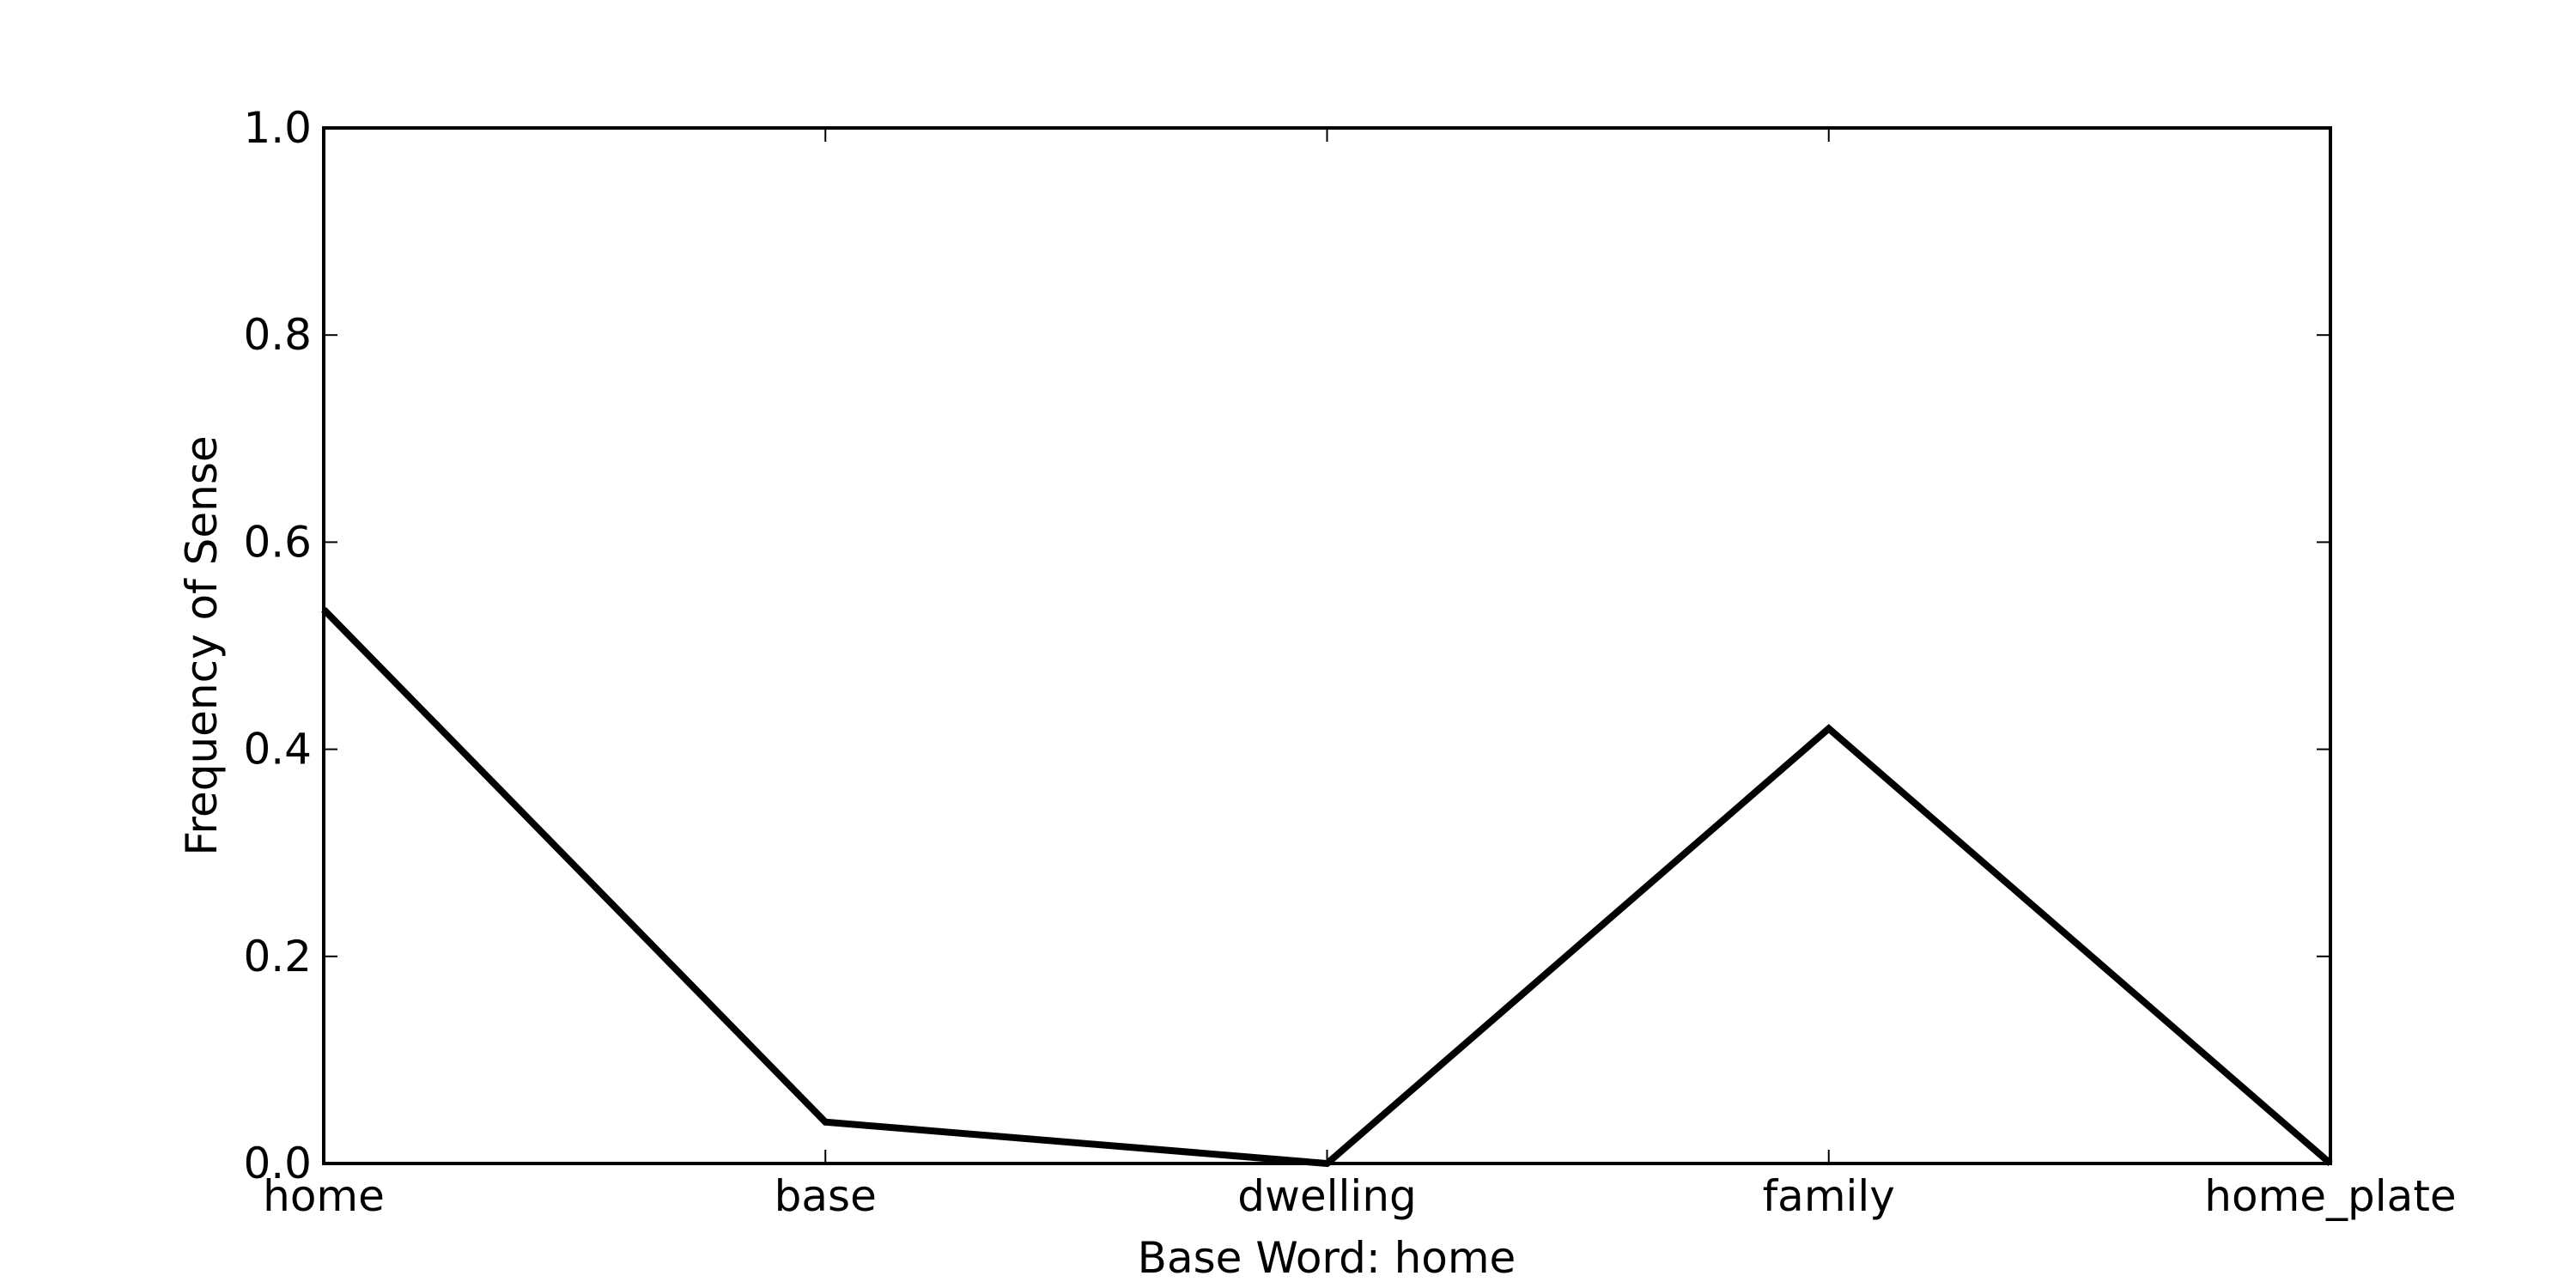 This screenshot has width=2576, height=1288. I want to click on y-tick-label: 0.8, so click(278, 335).